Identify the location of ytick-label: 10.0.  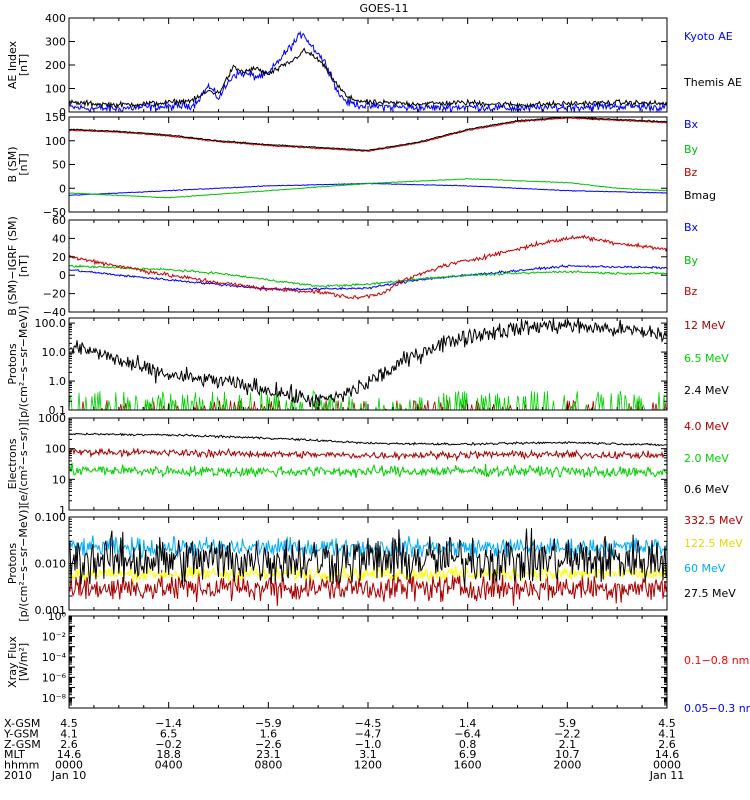
(54, 352).